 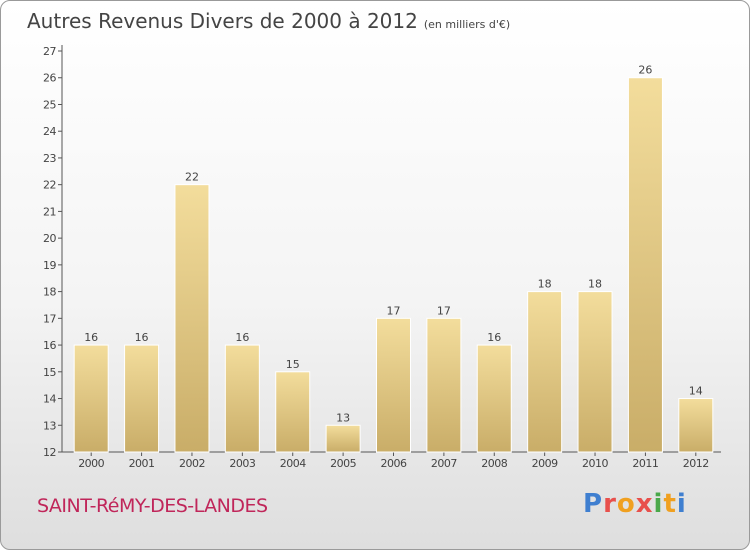 What do you see at coordinates (49, 78) in the screenshot?
I see `y-tick-label: 26` at bounding box center [49, 78].